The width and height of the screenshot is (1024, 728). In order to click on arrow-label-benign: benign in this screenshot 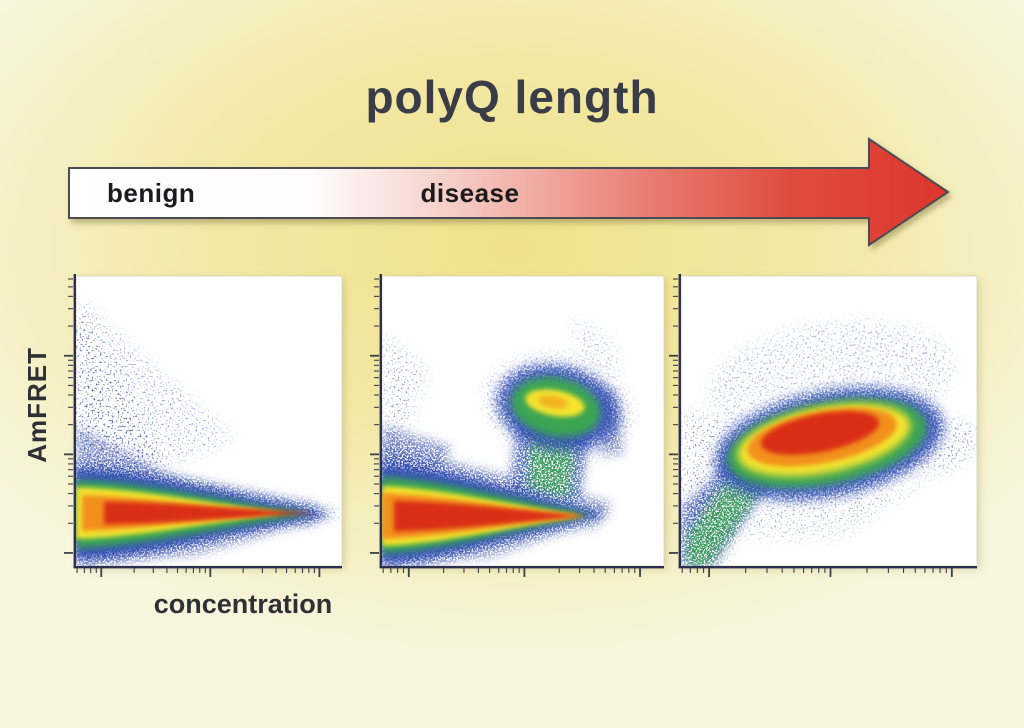, I will do `click(151, 193)`.